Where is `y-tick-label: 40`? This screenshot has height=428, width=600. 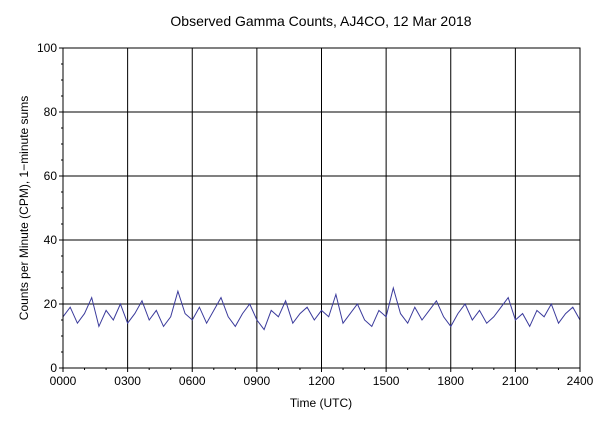 y-tick-label: 40 is located at coordinates (51, 240).